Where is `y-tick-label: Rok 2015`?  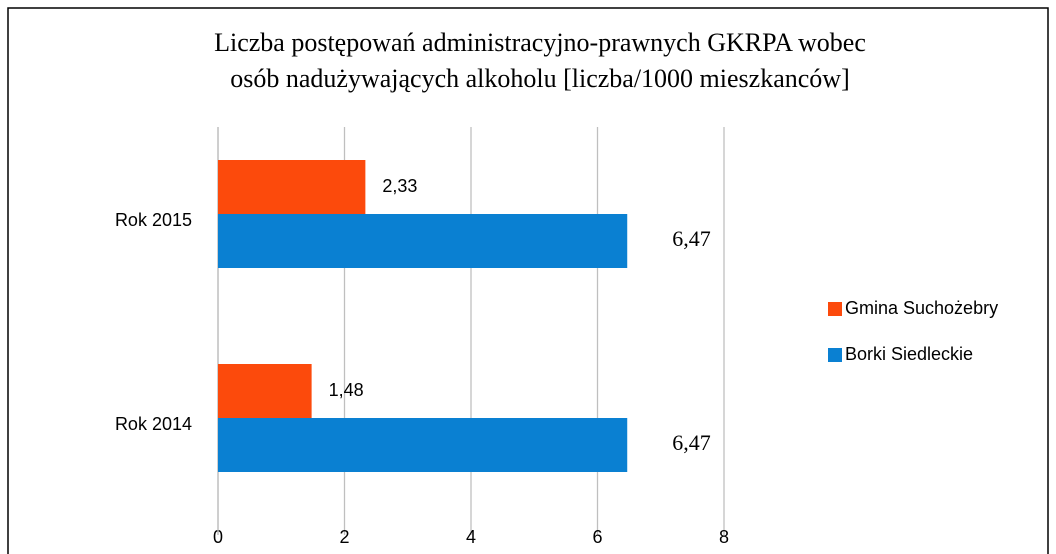 y-tick-label: Rok 2015 is located at coordinates (153, 220).